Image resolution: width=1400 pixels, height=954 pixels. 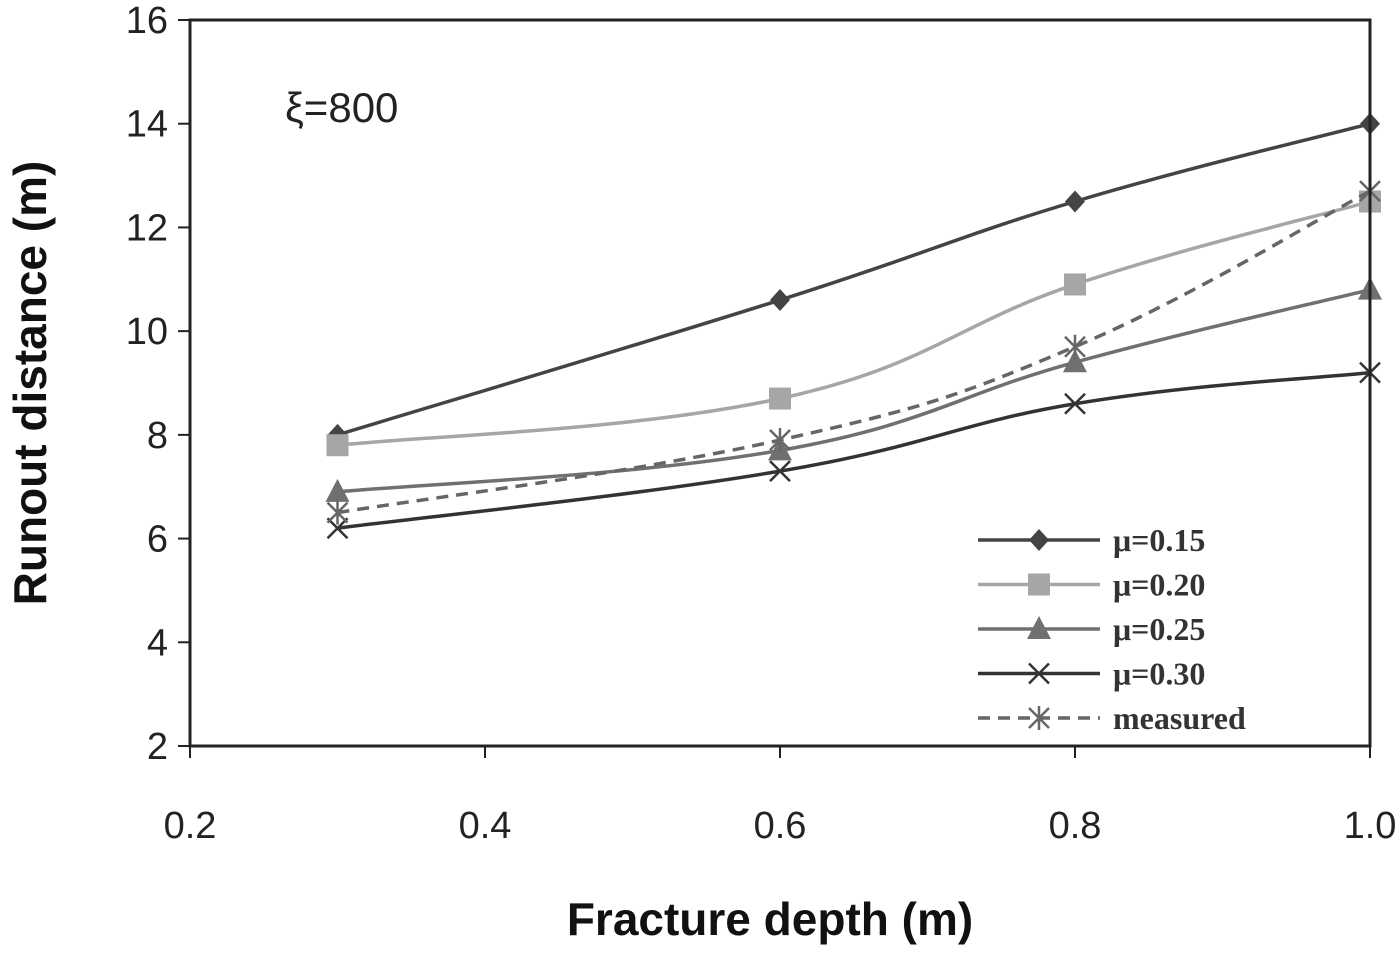 I want to click on legend-label: μ=0.20, so click(x=1159, y=585).